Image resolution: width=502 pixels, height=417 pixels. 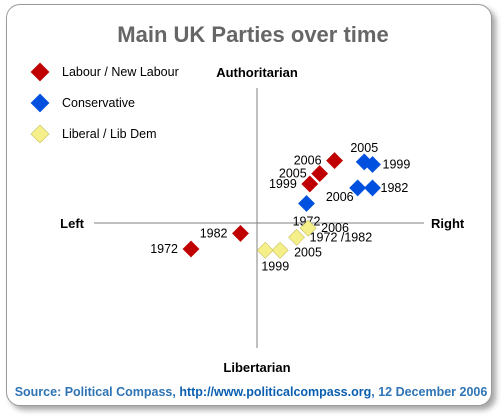 What do you see at coordinates (283, 184) in the screenshot?
I see `point-label-s1-3: 1999` at bounding box center [283, 184].